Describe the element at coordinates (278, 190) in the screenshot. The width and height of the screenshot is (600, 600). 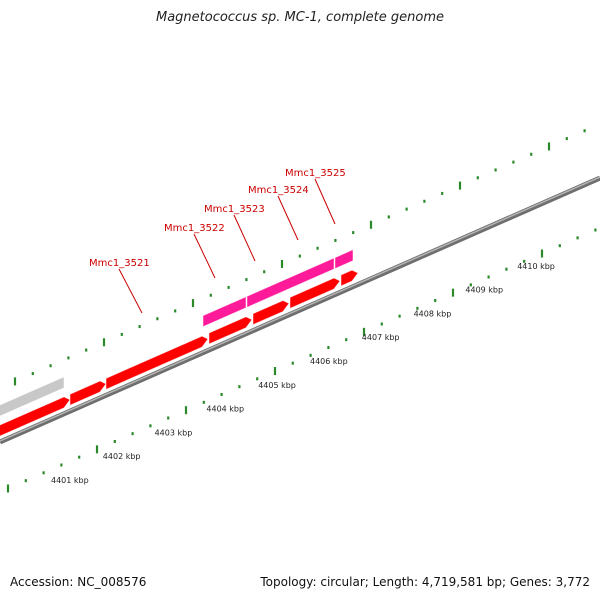
I see `gene-label: Mmc1_3524` at that location.